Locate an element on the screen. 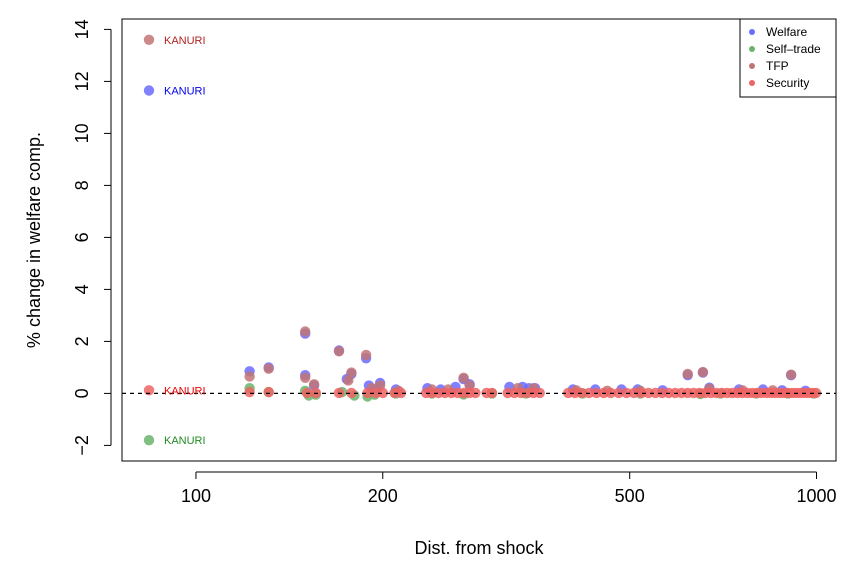 The width and height of the screenshot is (841, 561). legend: Welfare Self–trade TFP Security is located at coordinates (788, 58).